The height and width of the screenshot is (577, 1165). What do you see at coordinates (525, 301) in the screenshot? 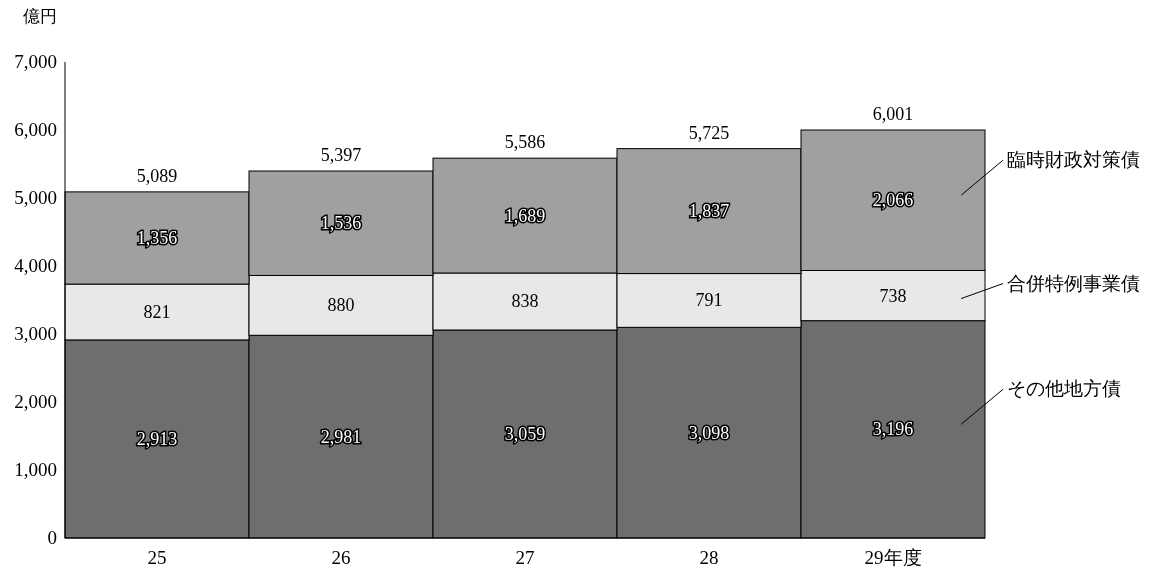
I see `data-label: 838` at bounding box center [525, 301].